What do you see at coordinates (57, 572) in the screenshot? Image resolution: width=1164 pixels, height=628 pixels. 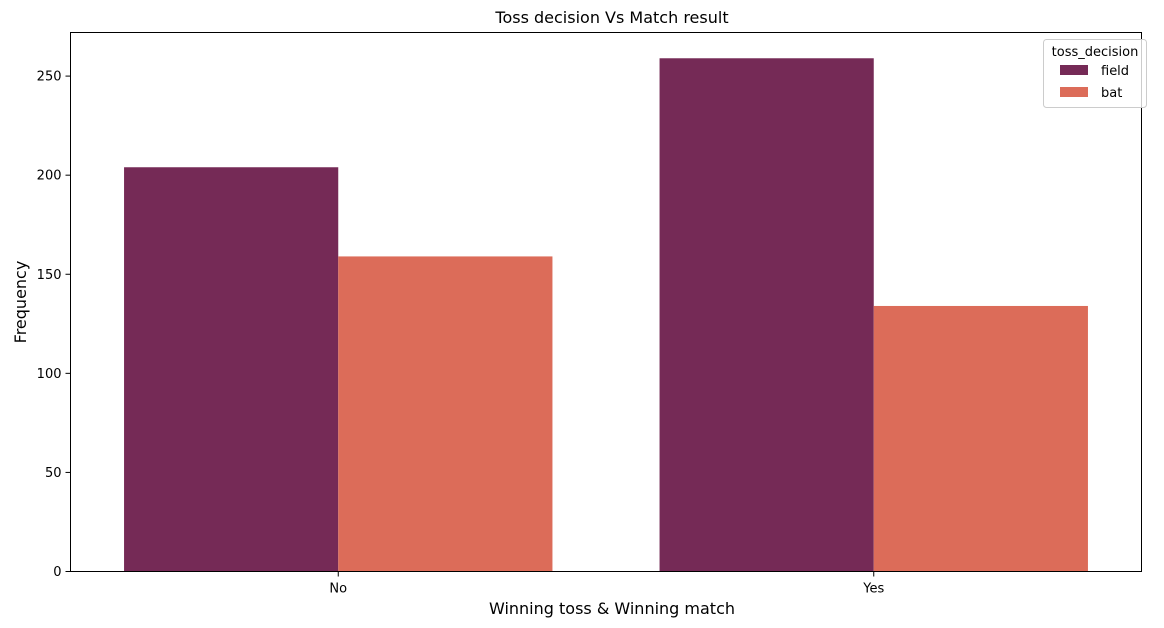 I see `y-tick-label: 0` at bounding box center [57, 572].